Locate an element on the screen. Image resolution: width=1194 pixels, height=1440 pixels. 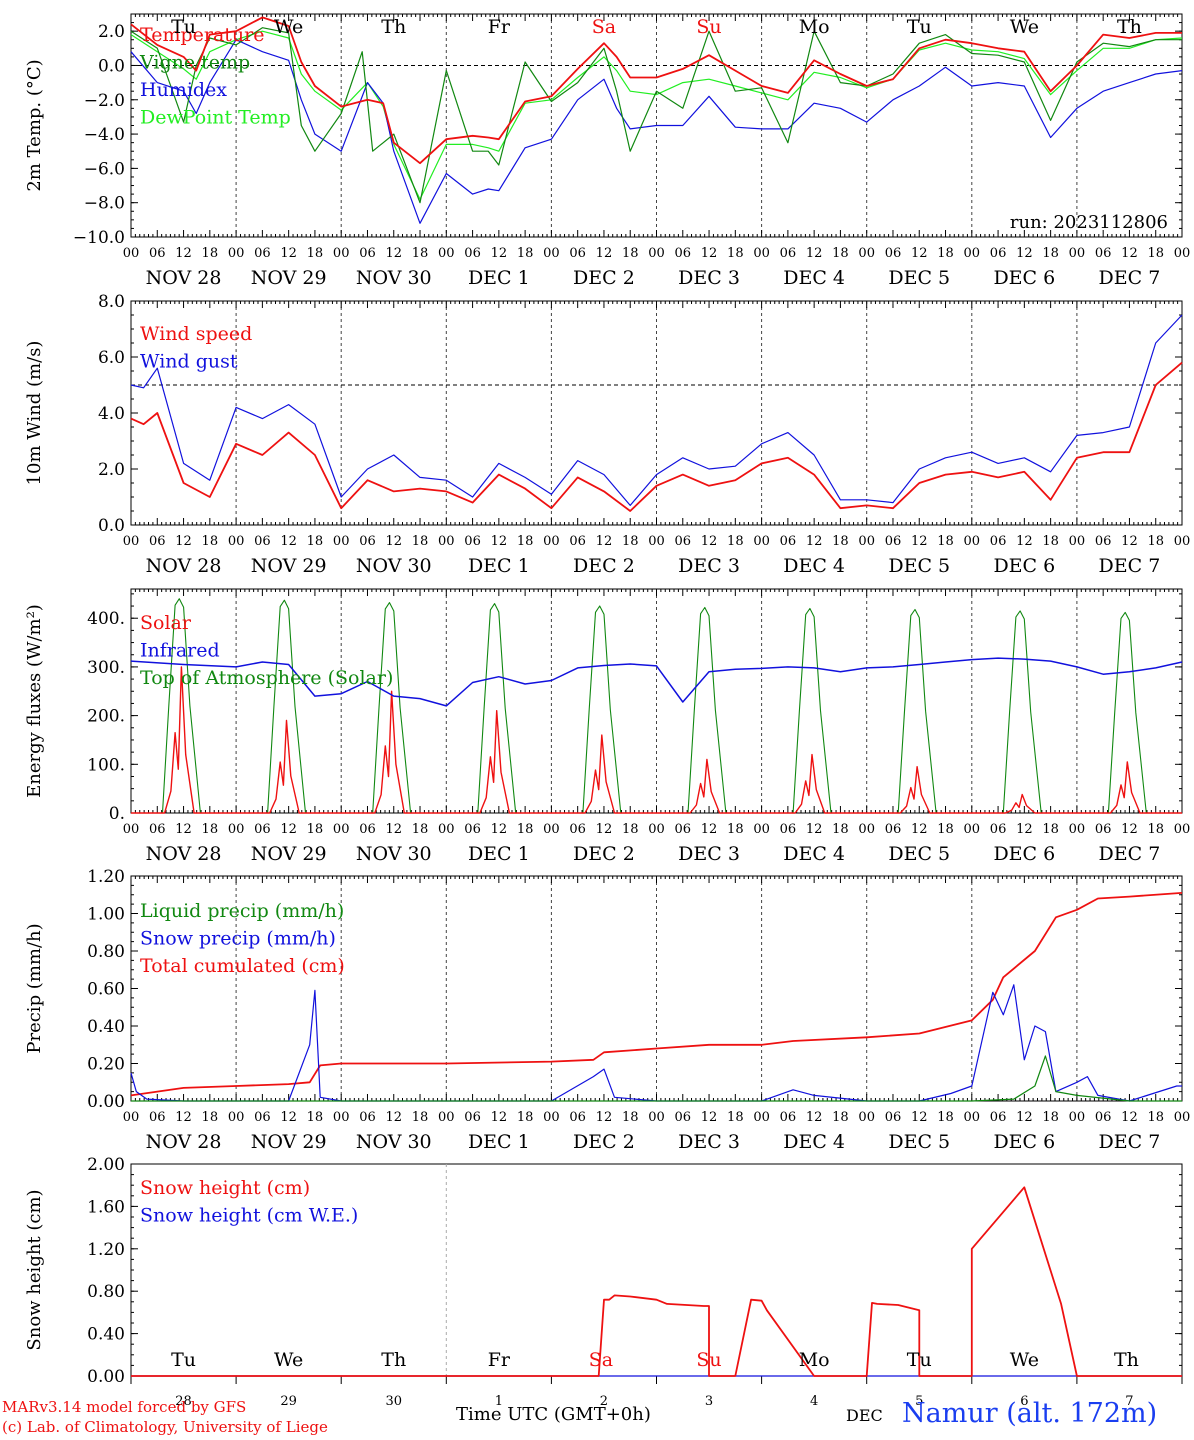
y-tick-label: 0.0 is located at coordinates (111, 66).